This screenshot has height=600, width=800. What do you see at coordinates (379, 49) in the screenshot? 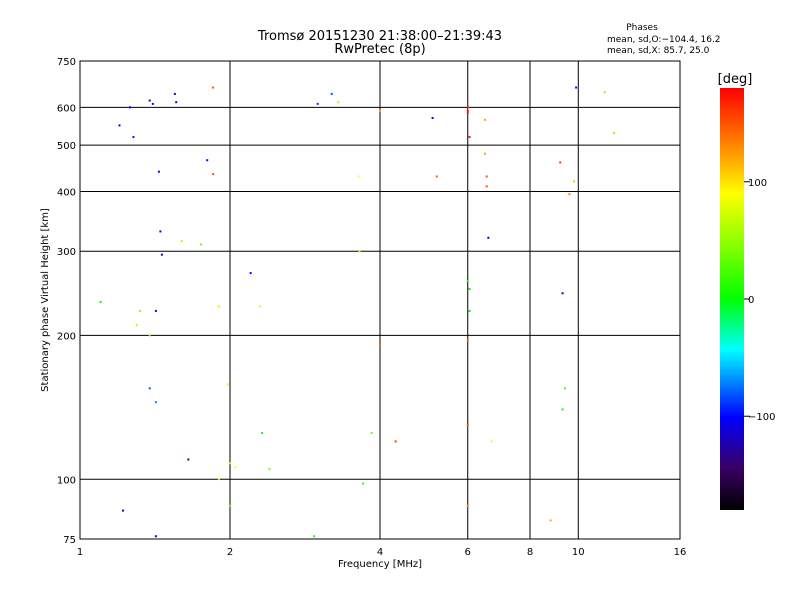
I see `chart-subtitle: RwPretec (8p)` at bounding box center [379, 49].